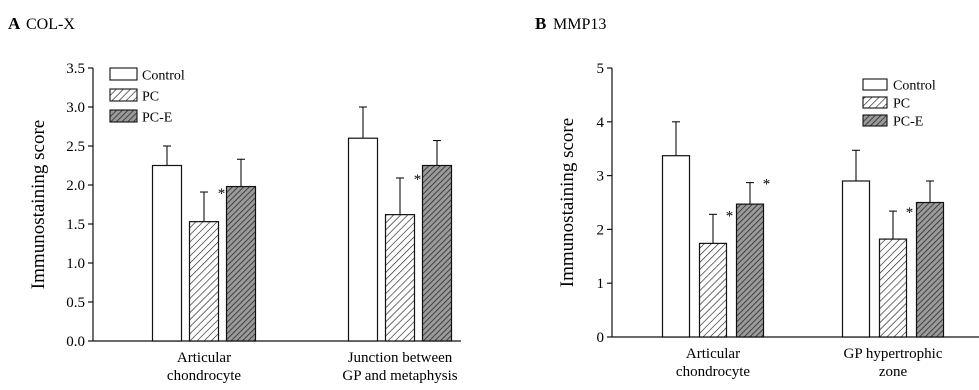 The width and height of the screenshot is (979, 390). What do you see at coordinates (893, 372) in the screenshot?
I see `category-label: zone` at bounding box center [893, 372].